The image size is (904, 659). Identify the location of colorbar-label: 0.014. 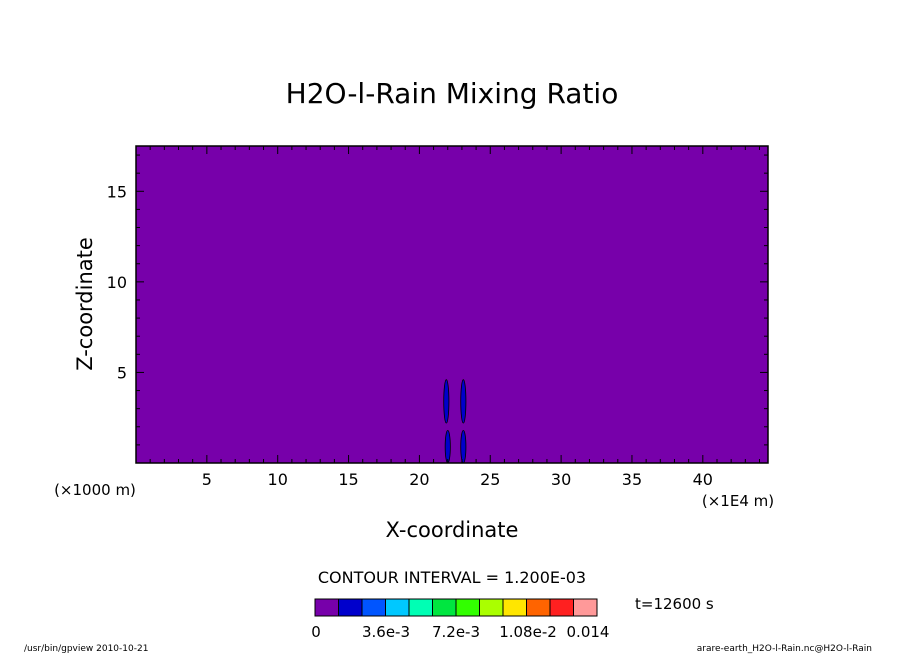
(588, 632).